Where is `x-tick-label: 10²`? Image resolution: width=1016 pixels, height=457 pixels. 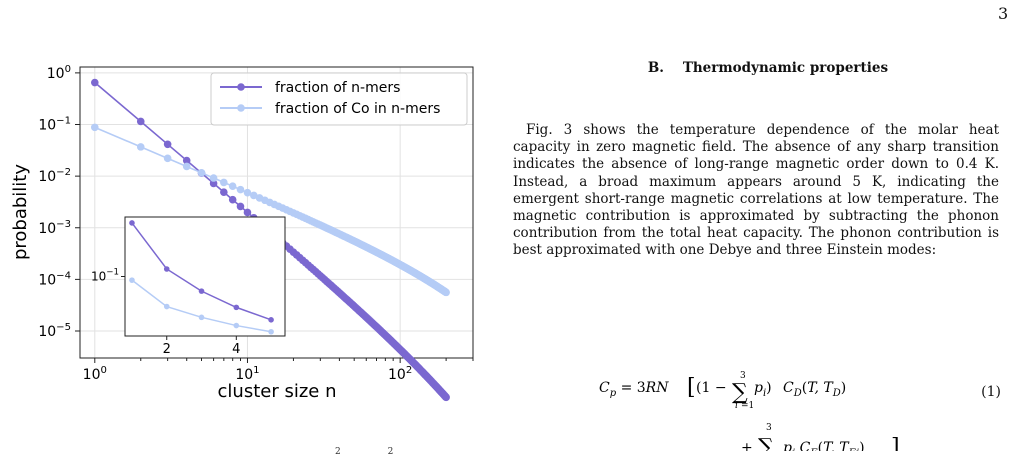 x-tick-label: 10² is located at coordinates (400, 374).